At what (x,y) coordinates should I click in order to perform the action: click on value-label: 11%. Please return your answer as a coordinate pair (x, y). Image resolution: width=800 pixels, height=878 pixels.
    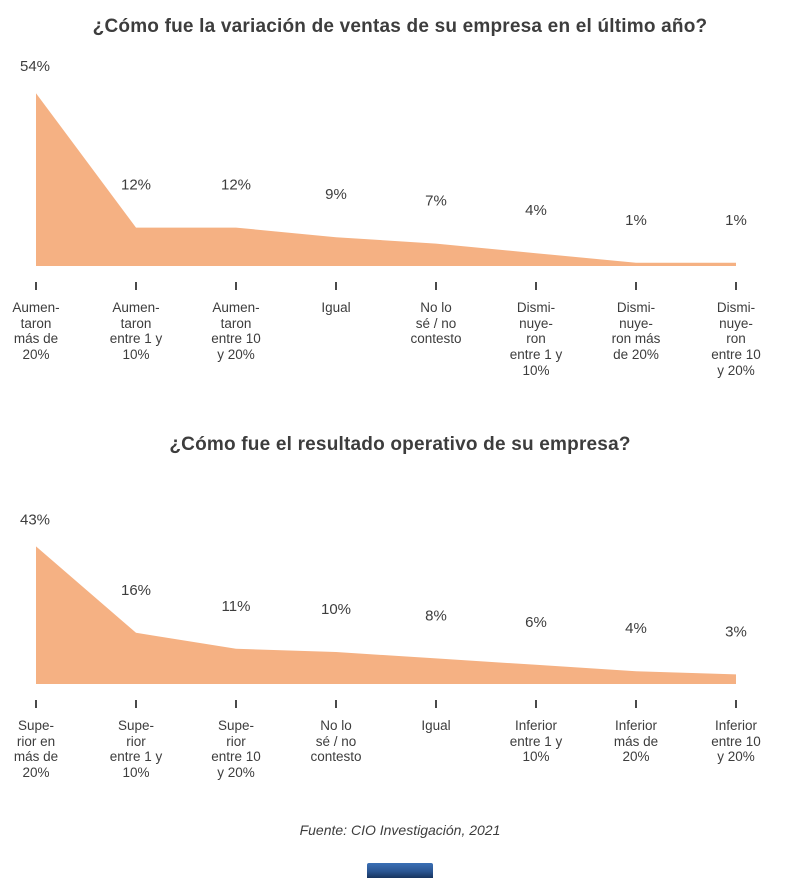
    Looking at the image, I should click on (236, 606).